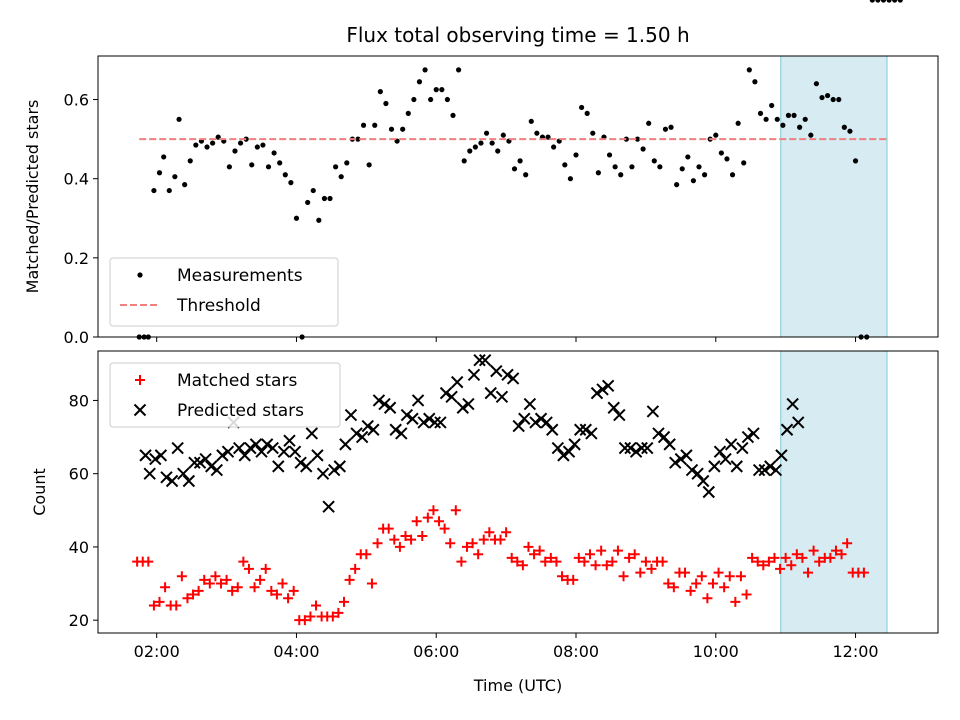  What do you see at coordinates (240, 276) in the screenshot?
I see `legend-entry: Measurements` at bounding box center [240, 276].